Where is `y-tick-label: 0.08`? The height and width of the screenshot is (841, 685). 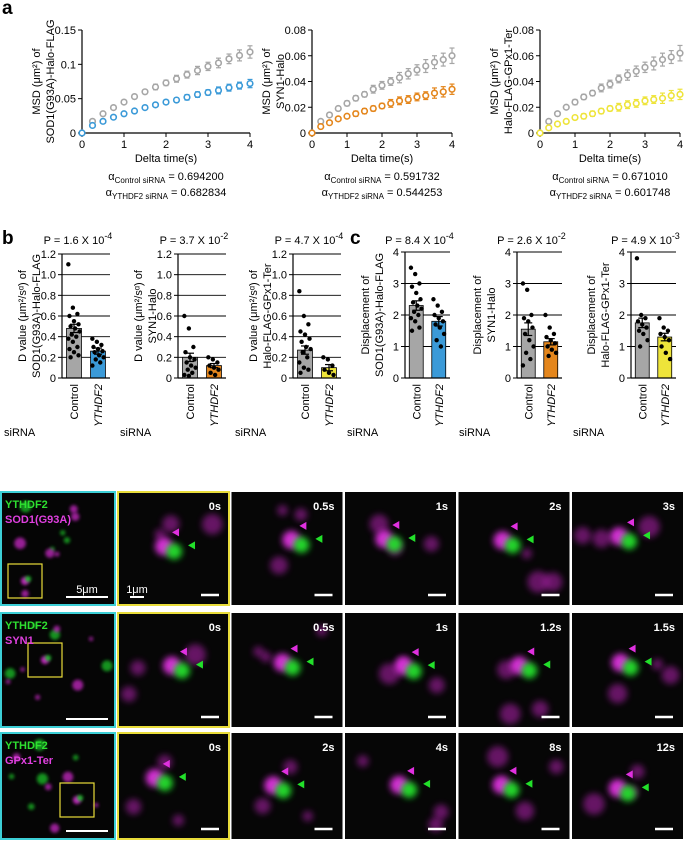 y-tick-label: 0.08 is located at coordinates (523, 31).